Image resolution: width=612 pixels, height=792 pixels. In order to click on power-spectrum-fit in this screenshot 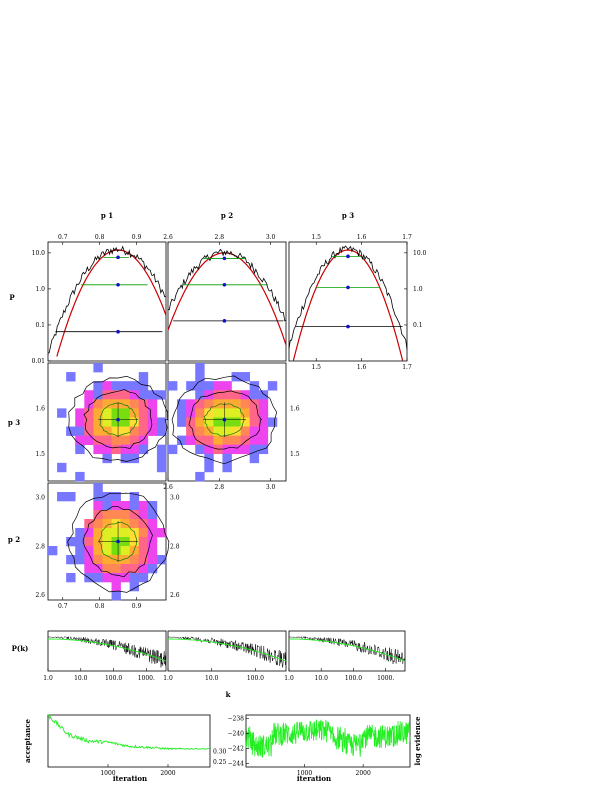, I will do `click(107, 650)`.